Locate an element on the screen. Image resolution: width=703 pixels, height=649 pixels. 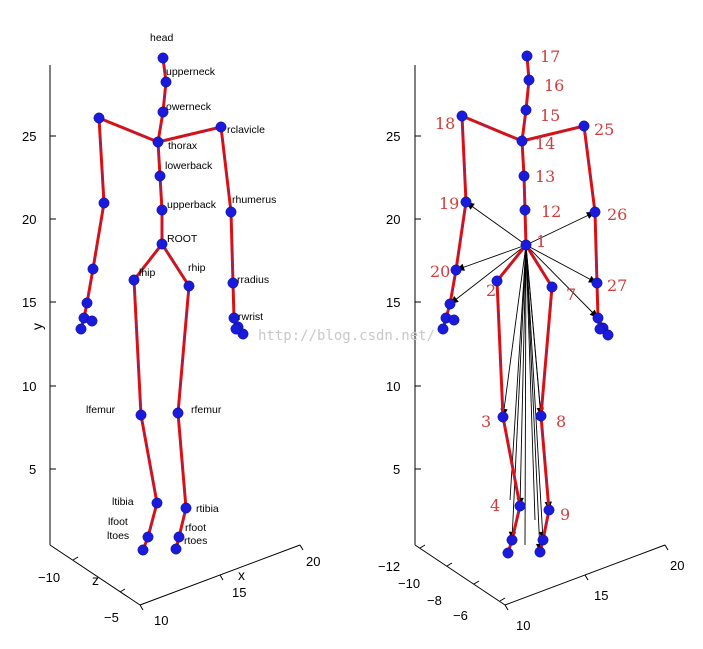
joint-label-lhip: lhip is located at coordinates (147, 273).